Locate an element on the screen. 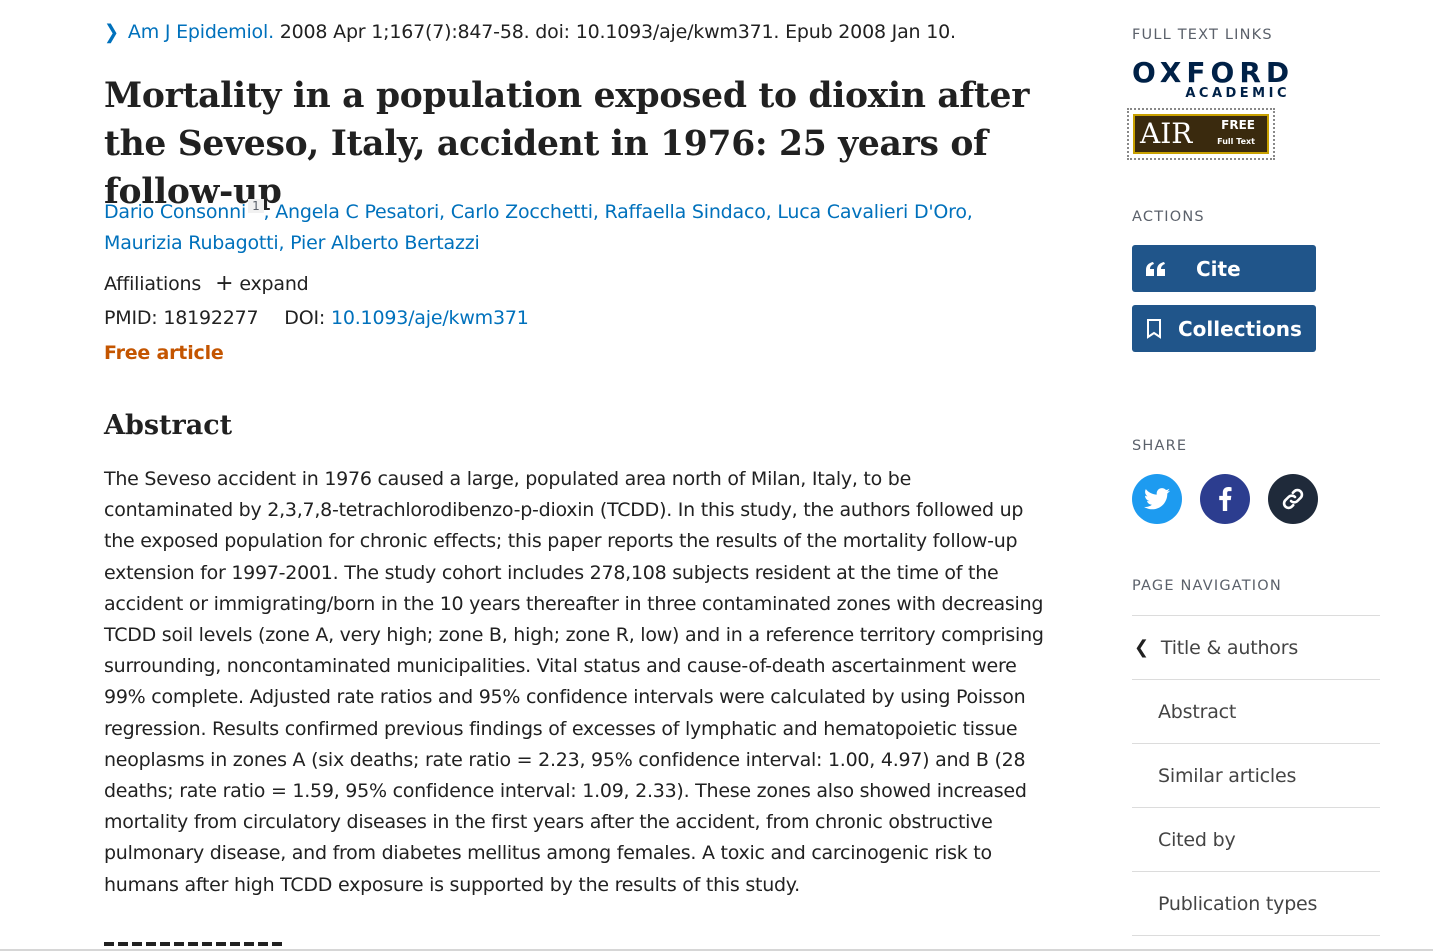  author-link: Pier Alberto Bertazzi is located at coordinates (385, 243).